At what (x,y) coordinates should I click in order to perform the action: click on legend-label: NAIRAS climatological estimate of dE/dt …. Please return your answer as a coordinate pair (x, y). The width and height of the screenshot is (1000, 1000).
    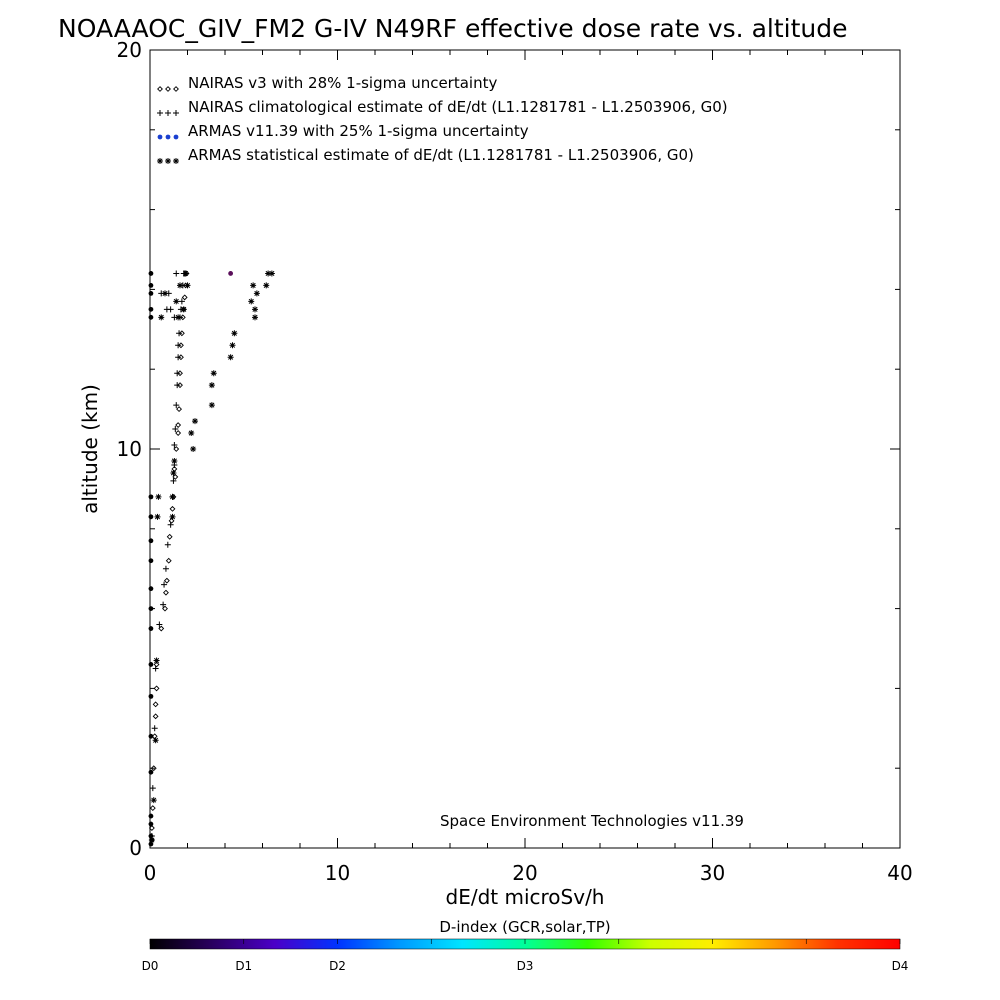
    Looking at the image, I should click on (458, 107).